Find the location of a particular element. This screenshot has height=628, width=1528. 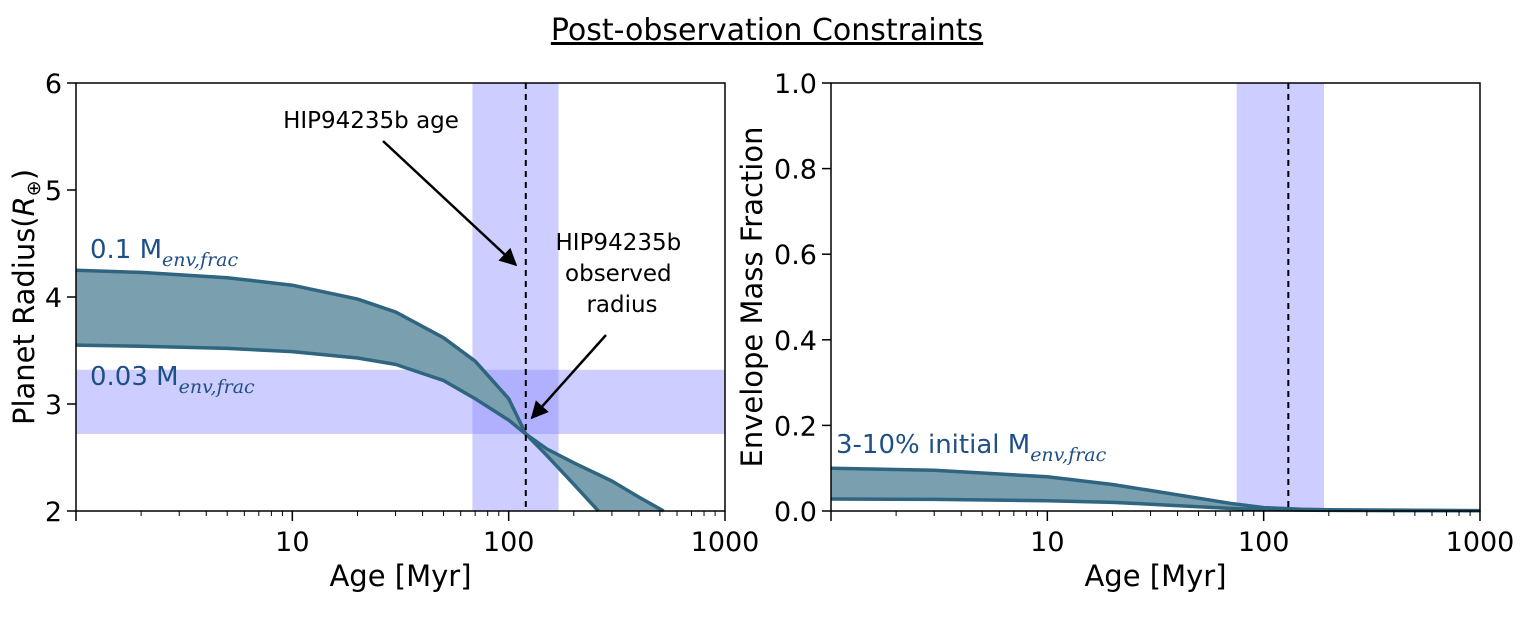

right-bands is located at coordinates (1280, 297).